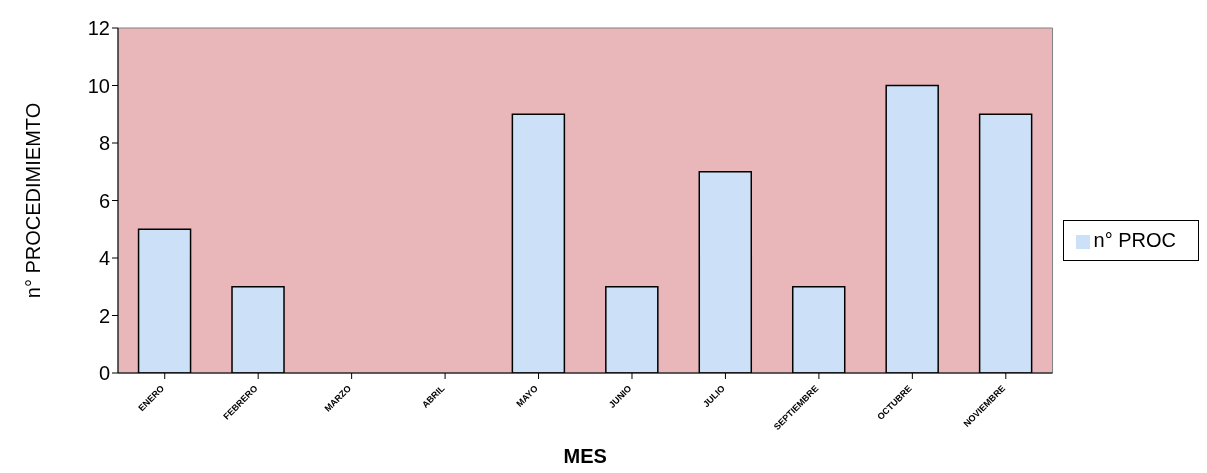 The image size is (1207, 473). I want to click on y-tick-label: 4, so click(104, 258).